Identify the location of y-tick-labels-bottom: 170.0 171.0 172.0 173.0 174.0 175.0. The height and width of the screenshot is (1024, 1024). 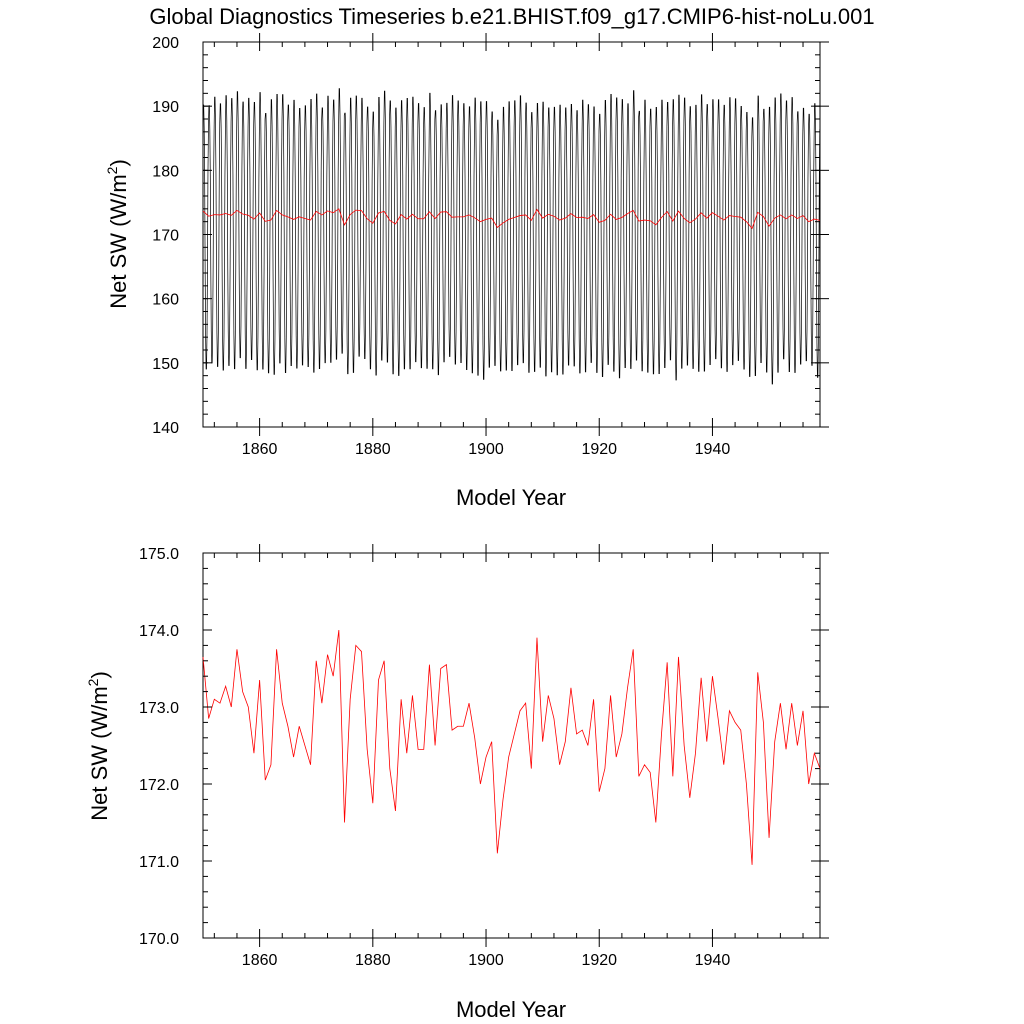
(159, 747).